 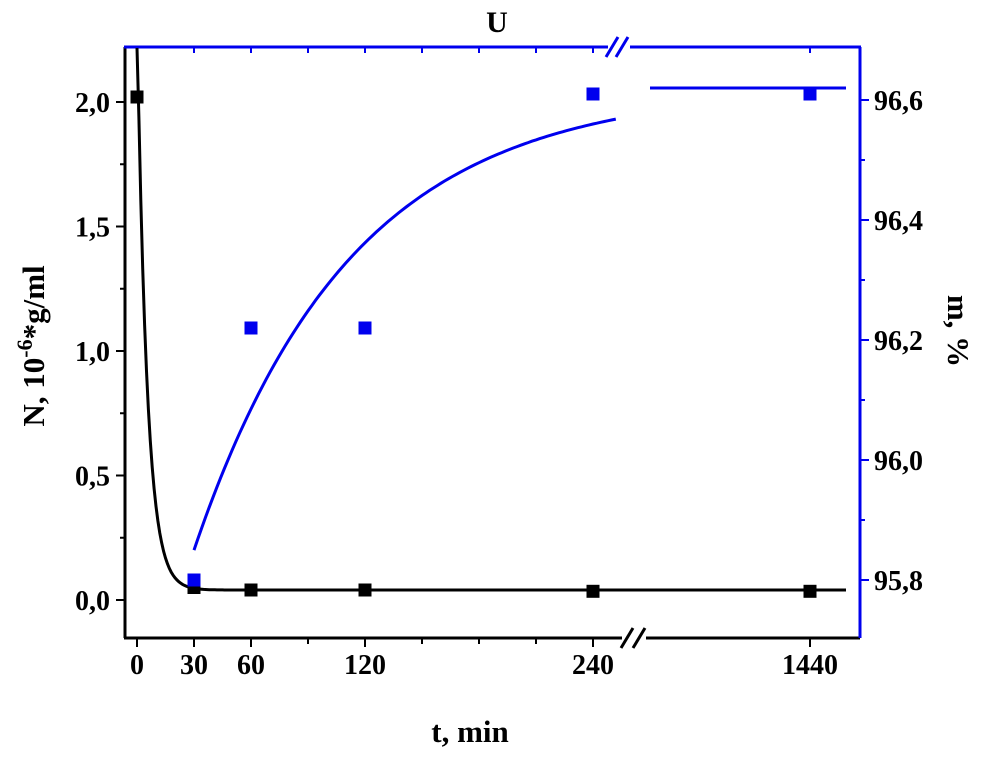 I want to click on y-left-axis-title: N, 10-6*g/ml, so click(x=31, y=346).